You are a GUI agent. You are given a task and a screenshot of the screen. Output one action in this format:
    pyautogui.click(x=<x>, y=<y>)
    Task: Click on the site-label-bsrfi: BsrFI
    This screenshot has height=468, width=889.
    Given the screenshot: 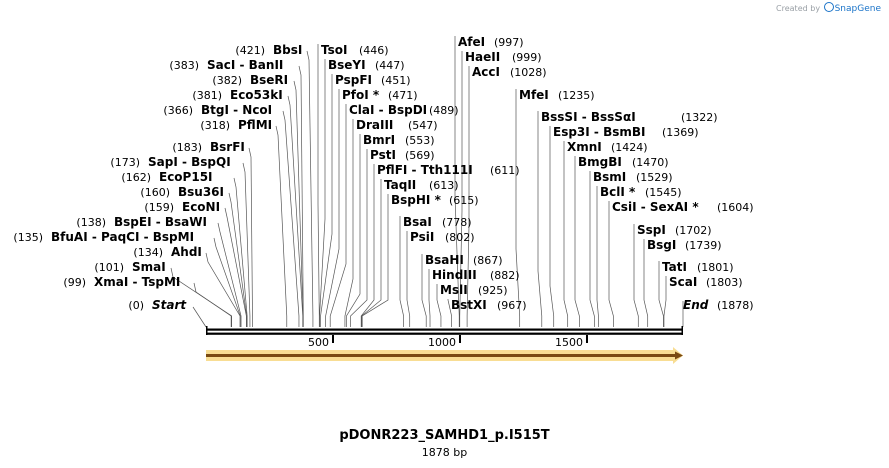 What is the action you would take?
    pyautogui.click(x=227, y=147)
    